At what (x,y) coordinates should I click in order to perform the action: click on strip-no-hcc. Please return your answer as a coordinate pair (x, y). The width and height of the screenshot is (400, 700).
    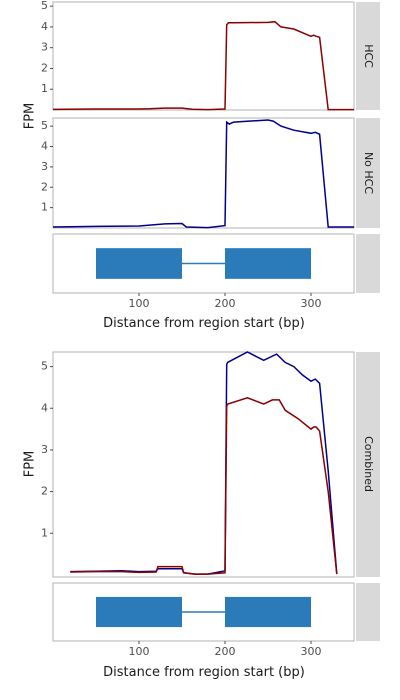
    Looking at the image, I should click on (368, 173).